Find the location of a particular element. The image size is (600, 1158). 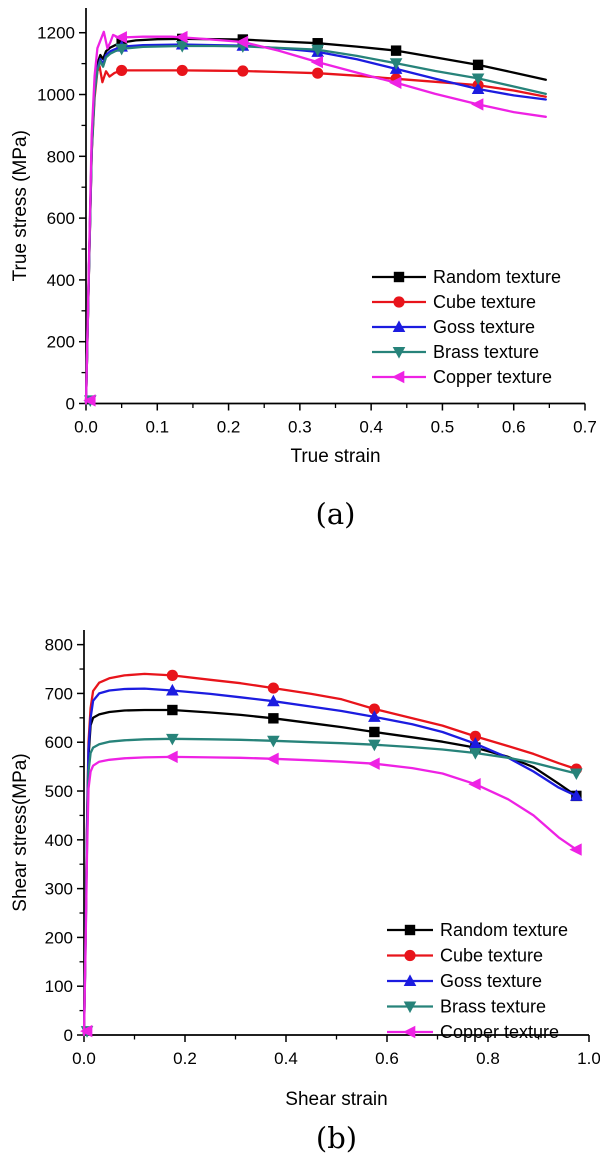

x-tick-label: 0.3 is located at coordinates (300, 427).